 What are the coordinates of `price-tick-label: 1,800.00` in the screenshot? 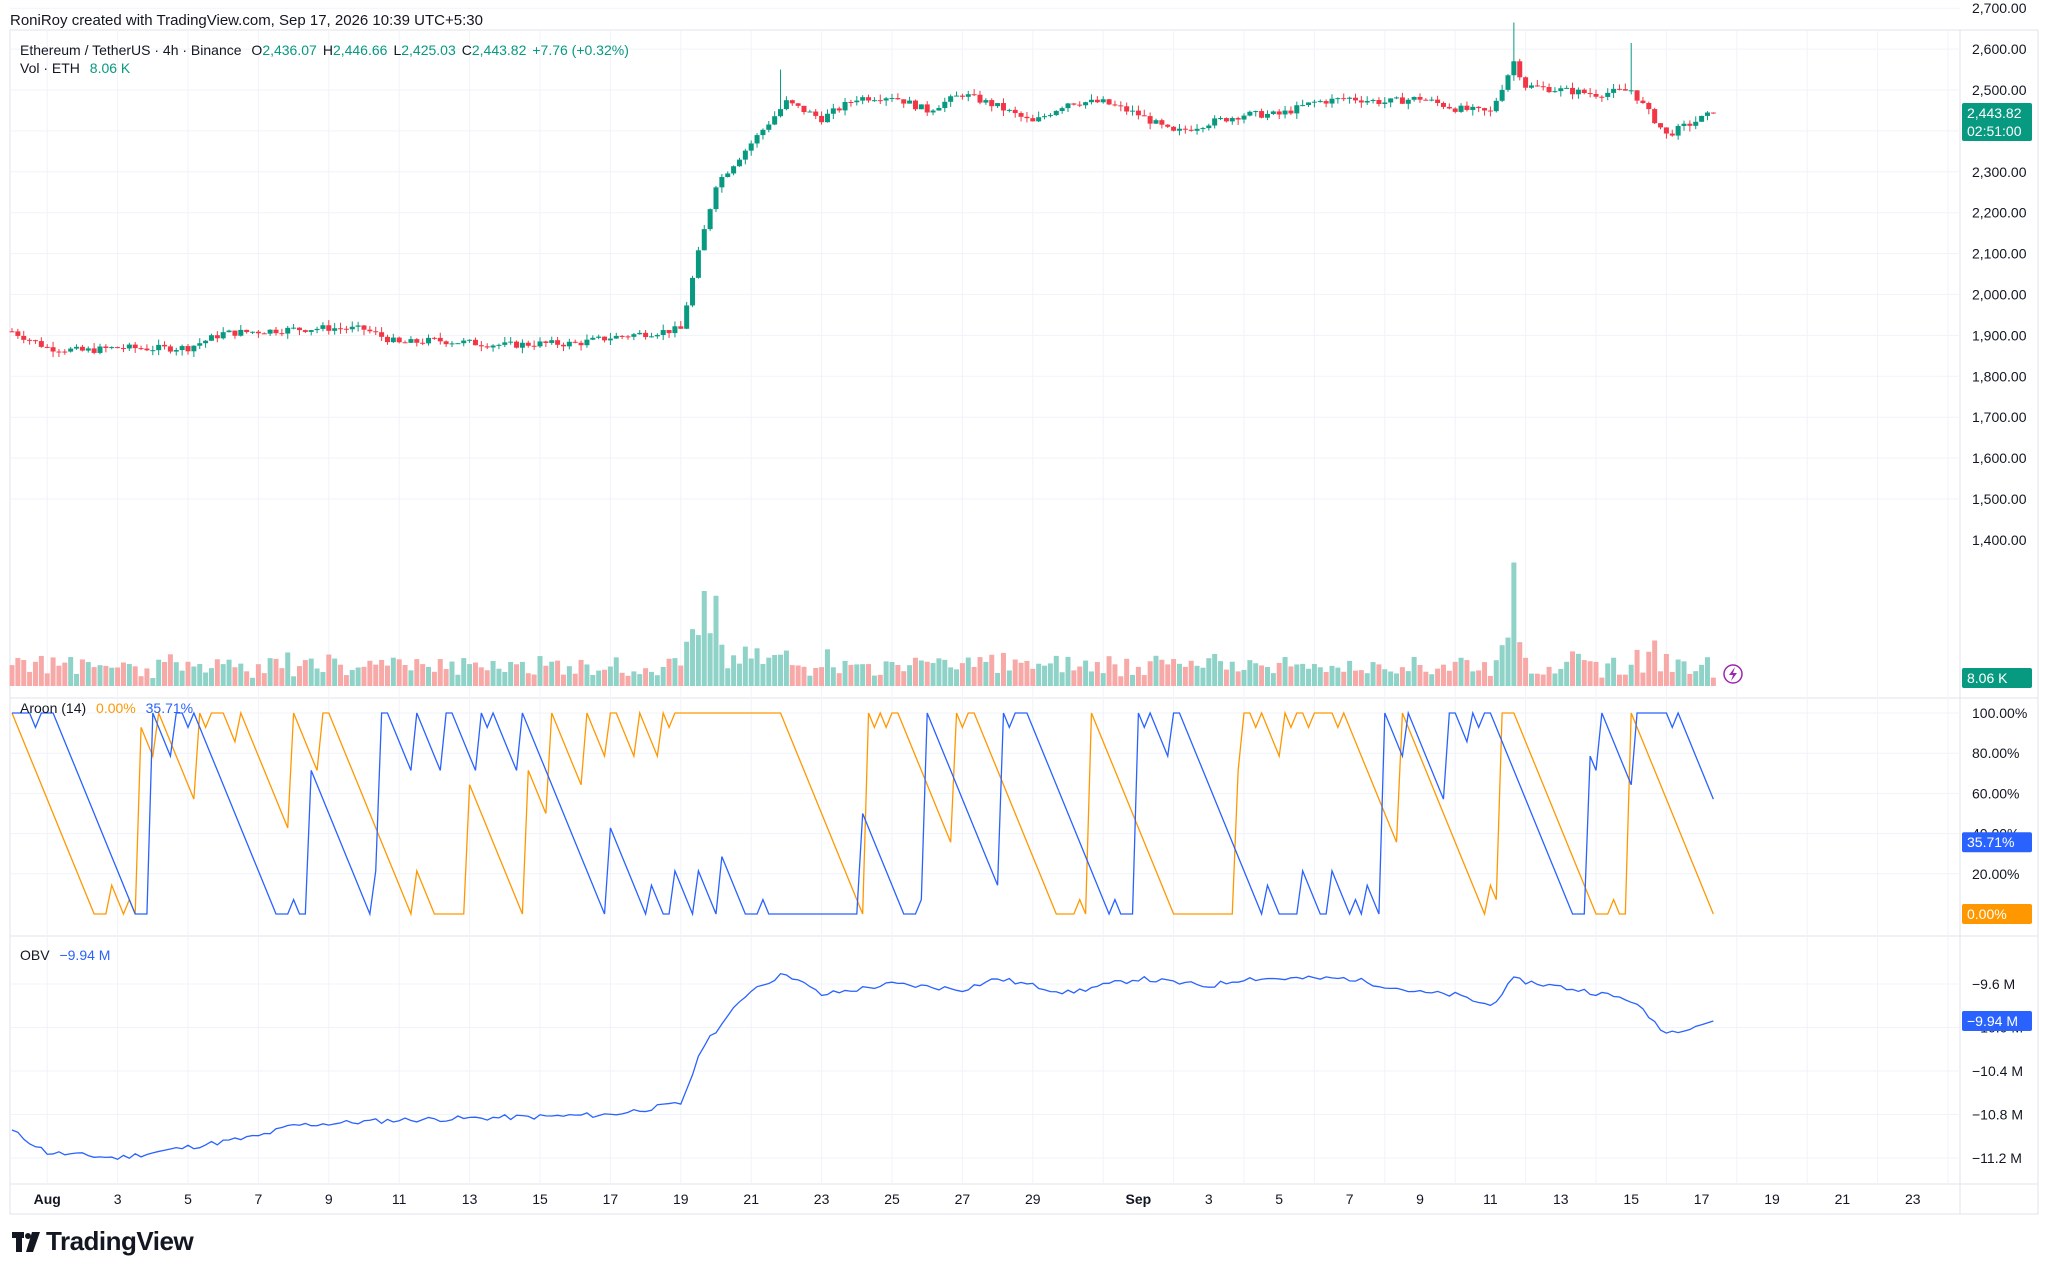 It's located at (1999, 376).